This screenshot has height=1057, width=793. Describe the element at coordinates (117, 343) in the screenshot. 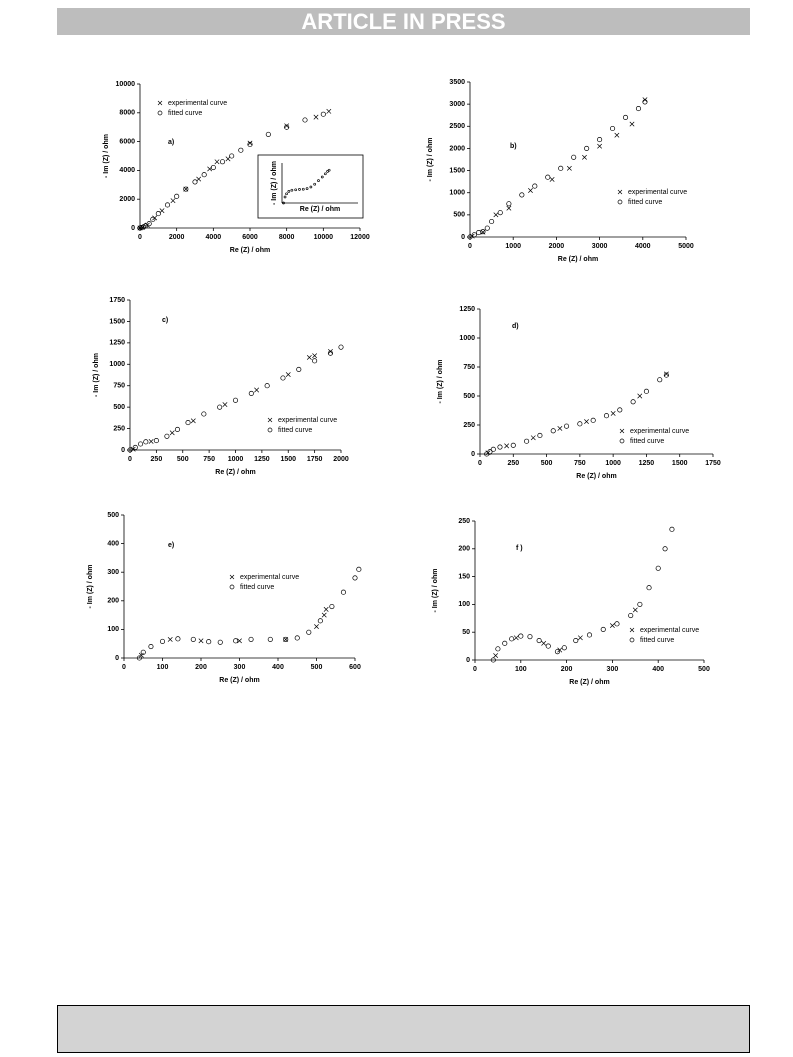

I see `y-tick-label: 1250` at that location.